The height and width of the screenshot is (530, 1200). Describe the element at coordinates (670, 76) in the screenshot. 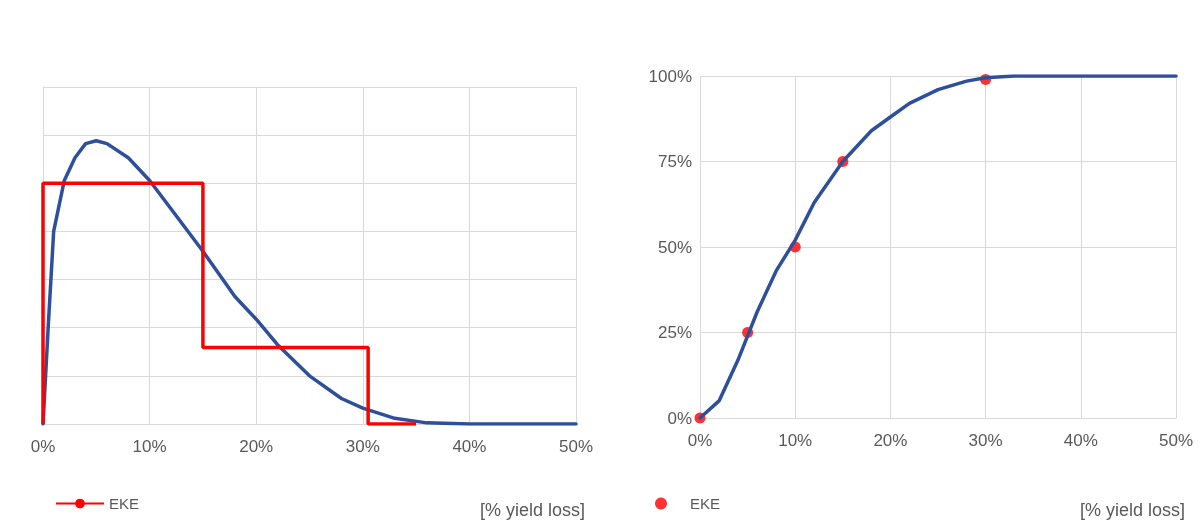

I see `y-tick-label: 100%` at that location.